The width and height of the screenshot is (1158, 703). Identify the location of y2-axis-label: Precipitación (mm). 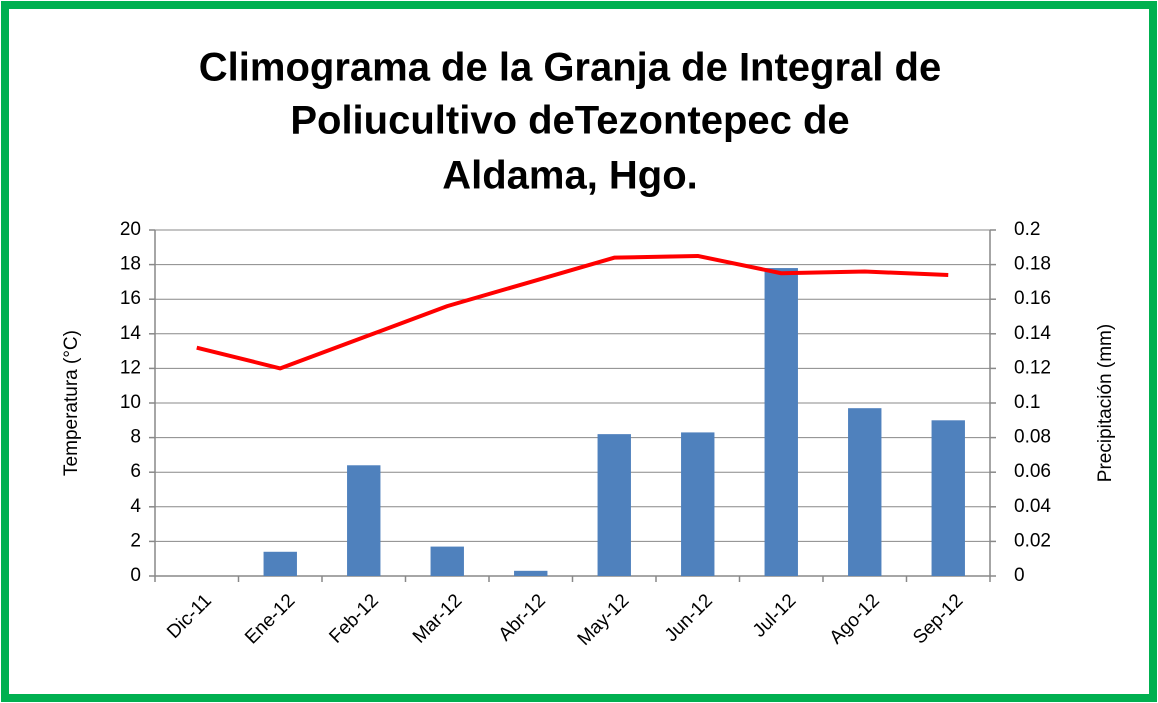
(1105, 403).